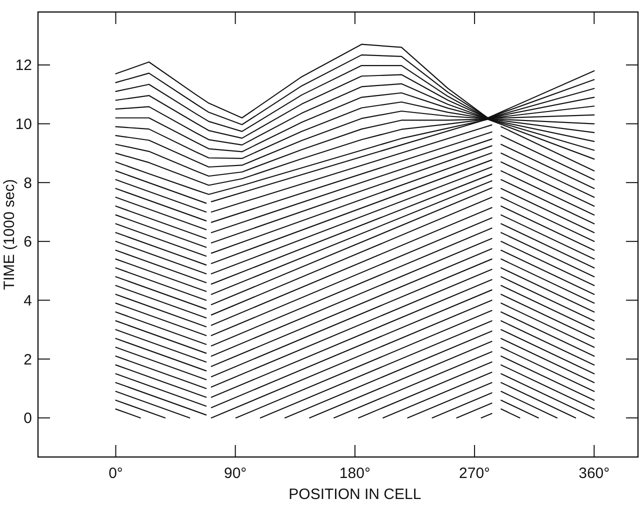 The width and height of the screenshot is (640, 505). What do you see at coordinates (28, 359) in the screenshot?
I see `y-tick-label: 2` at bounding box center [28, 359].